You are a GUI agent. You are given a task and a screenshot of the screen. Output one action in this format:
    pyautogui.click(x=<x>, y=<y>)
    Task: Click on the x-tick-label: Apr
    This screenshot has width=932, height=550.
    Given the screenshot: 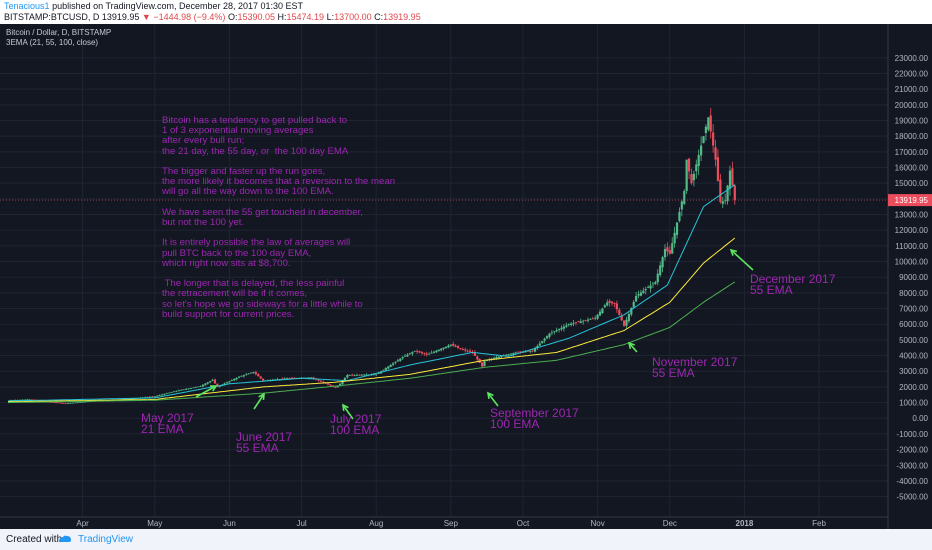 What is the action you would take?
    pyautogui.click(x=82, y=523)
    